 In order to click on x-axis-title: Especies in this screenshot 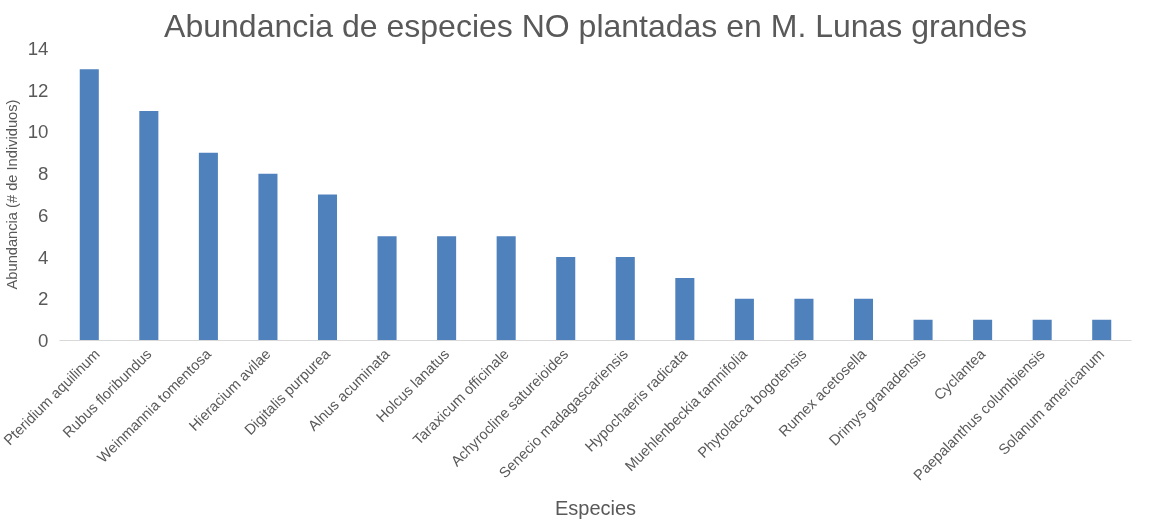, I will do `click(595, 507)`.